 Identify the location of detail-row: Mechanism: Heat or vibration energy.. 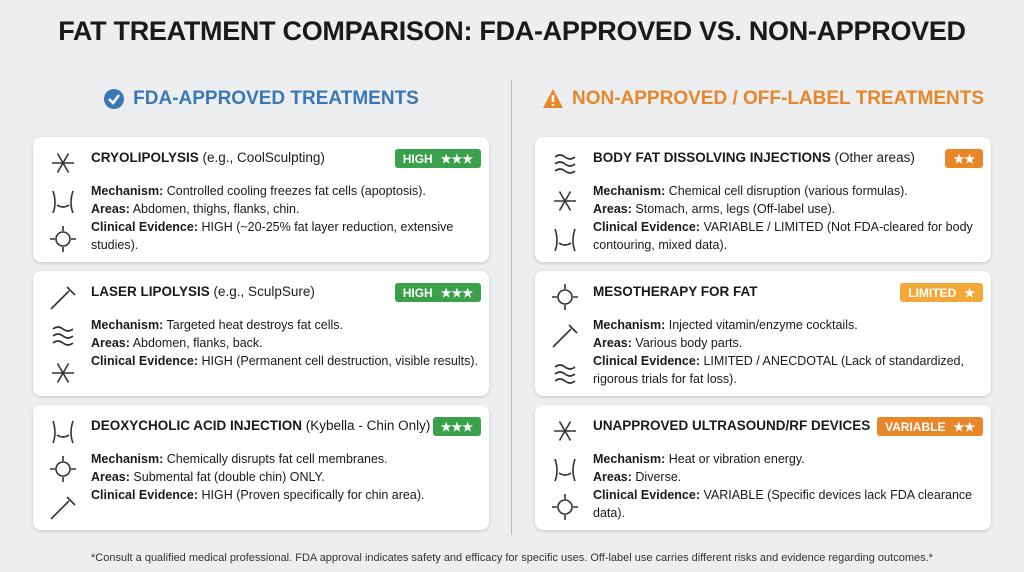
(787, 459).